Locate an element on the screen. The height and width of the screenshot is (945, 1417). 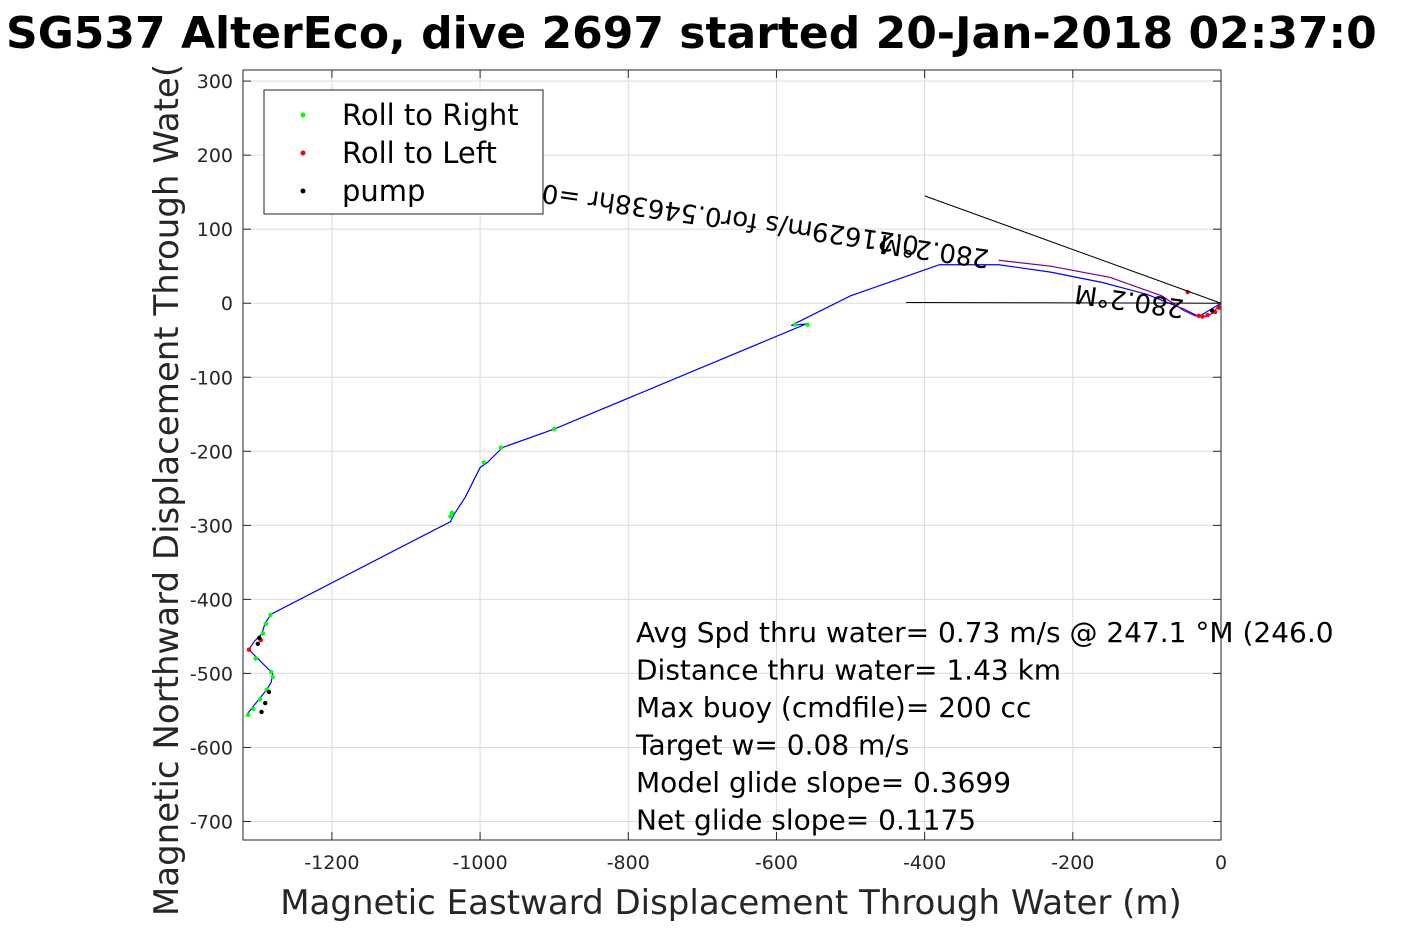
y-tick-label: -100 is located at coordinates (211, 378).